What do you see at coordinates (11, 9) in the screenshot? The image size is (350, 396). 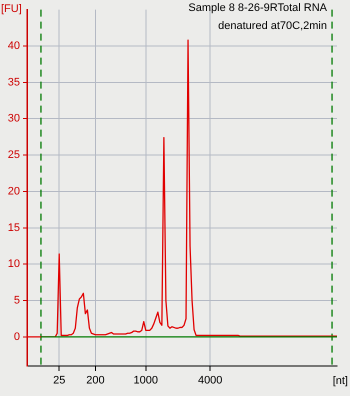 I see `y-axis-title: [FU]` at bounding box center [11, 9].